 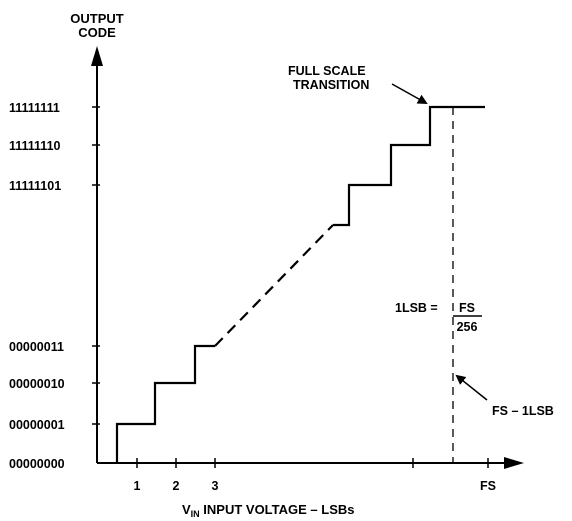 I want to click on y-code-label: 00000010, so click(x=37, y=384).